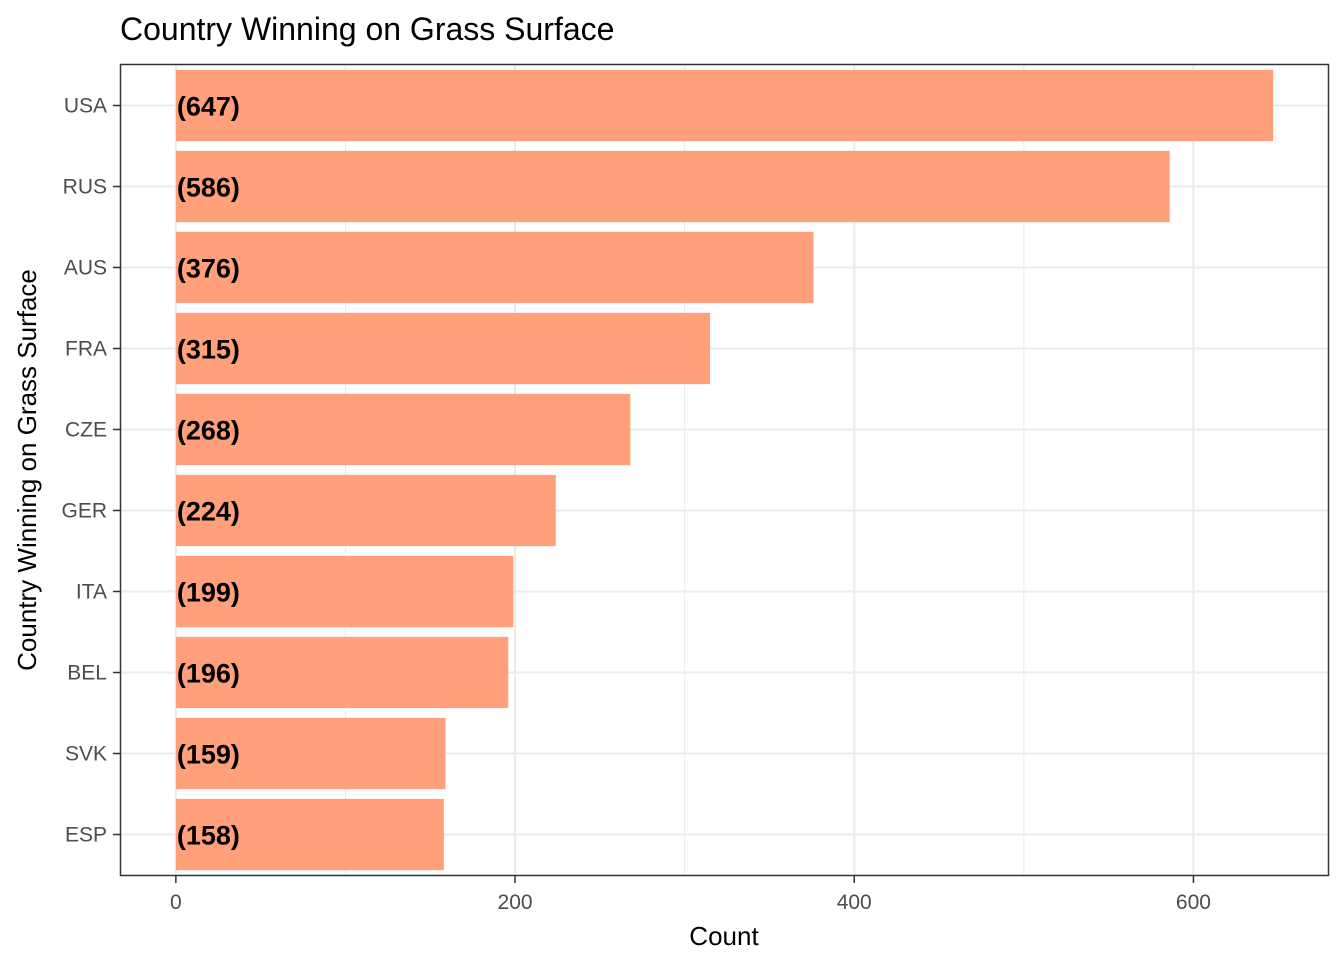 The height and width of the screenshot is (960, 1344). What do you see at coordinates (208, 188) in the screenshot?
I see `data-label-rus: (586)` at bounding box center [208, 188].